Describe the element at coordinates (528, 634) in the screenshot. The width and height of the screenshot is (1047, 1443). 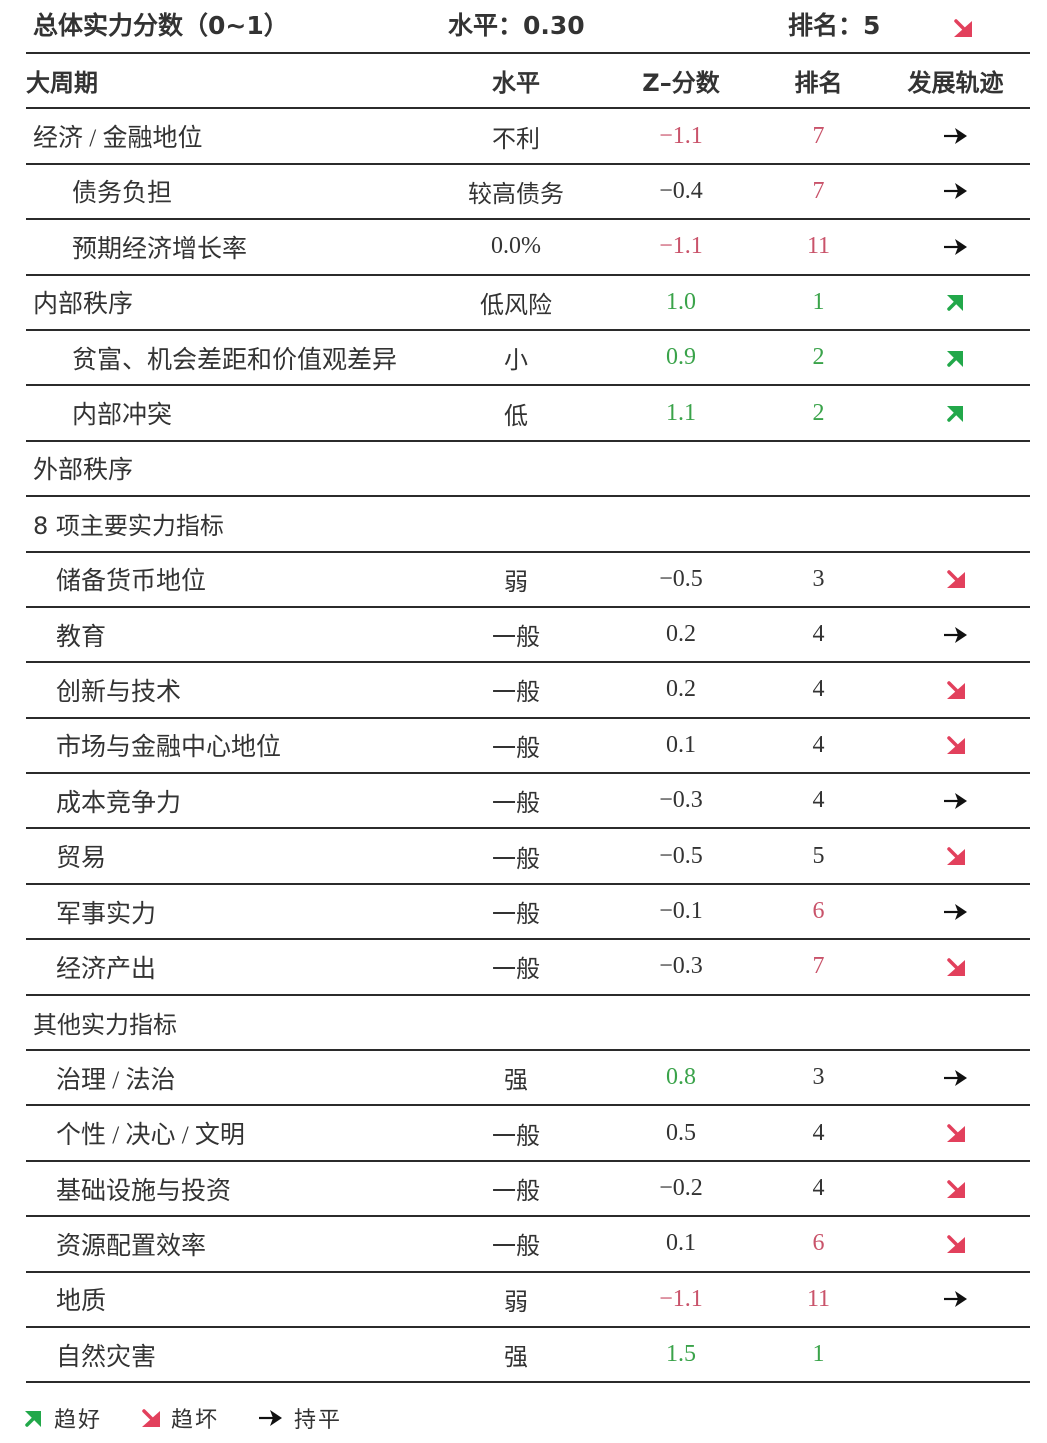
I see `table-row: 教育 一般 0.2 4` at that location.